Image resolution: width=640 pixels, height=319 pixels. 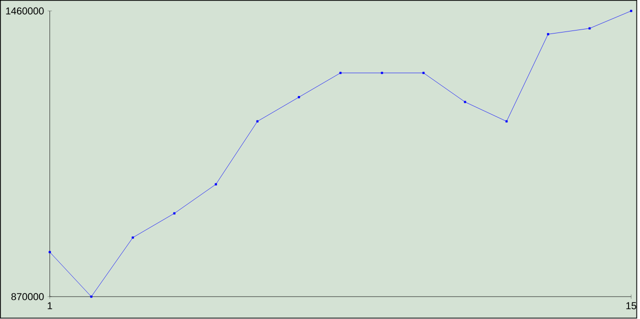 I want to click on x-tick-label: 15, so click(x=631, y=306).